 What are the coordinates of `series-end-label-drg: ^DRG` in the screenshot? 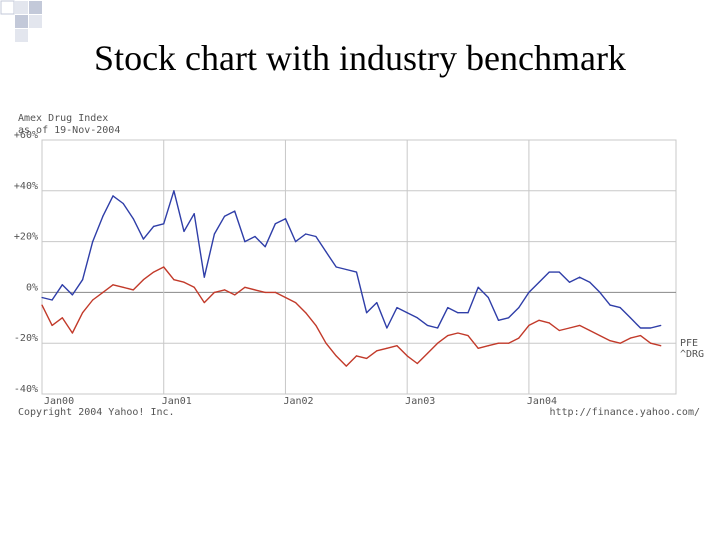 It's located at (692, 354).